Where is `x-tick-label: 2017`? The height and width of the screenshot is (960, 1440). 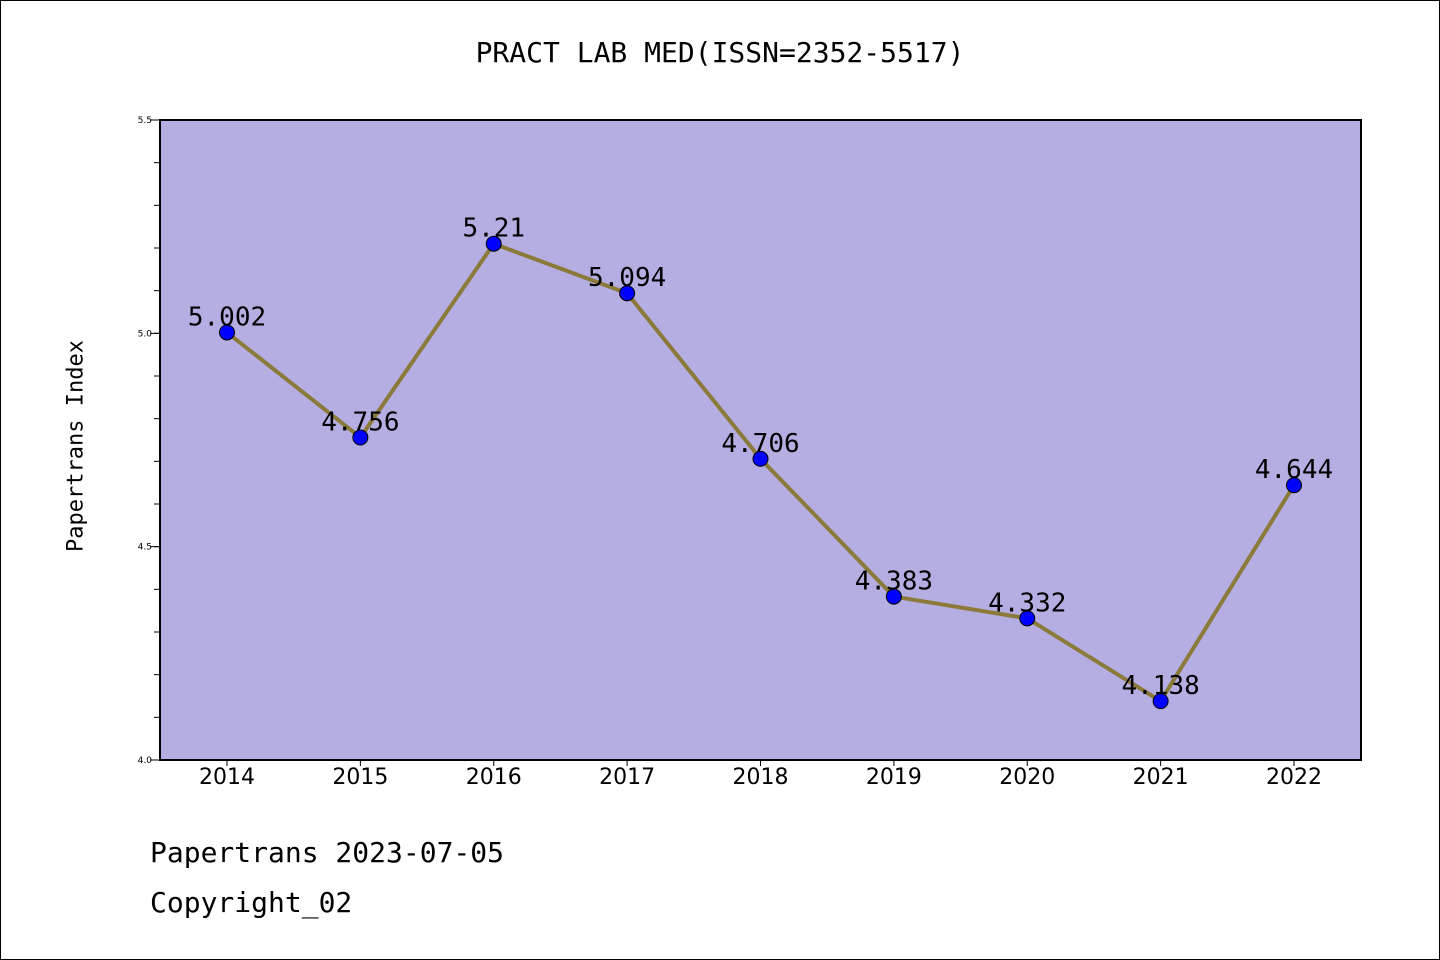
x-tick-label: 2017 is located at coordinates (627, 777).